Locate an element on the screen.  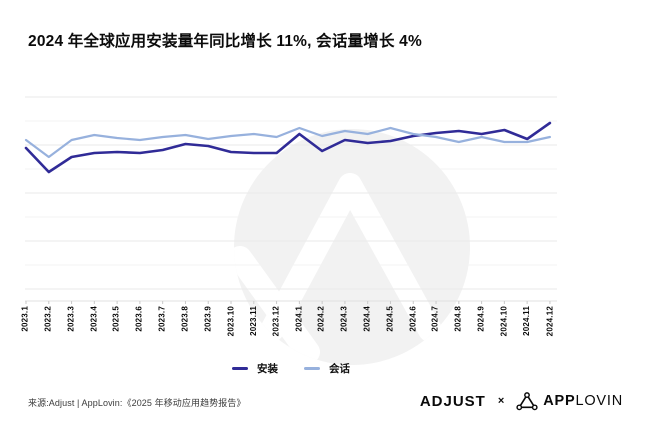
source-citation: 来源:Adjust | AppLovin:《2025 年移动应用趋势报告》 is located at coordinates (137, 403).